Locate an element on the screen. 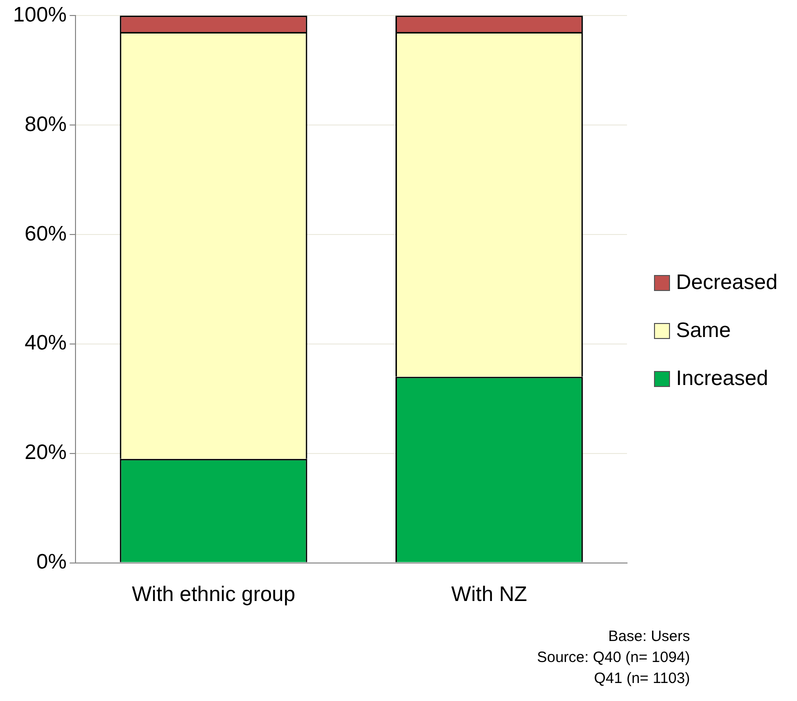 The width and height of the screenshot is (797, 701). y-tick-label: 0% is located at coordinates (51, 562).